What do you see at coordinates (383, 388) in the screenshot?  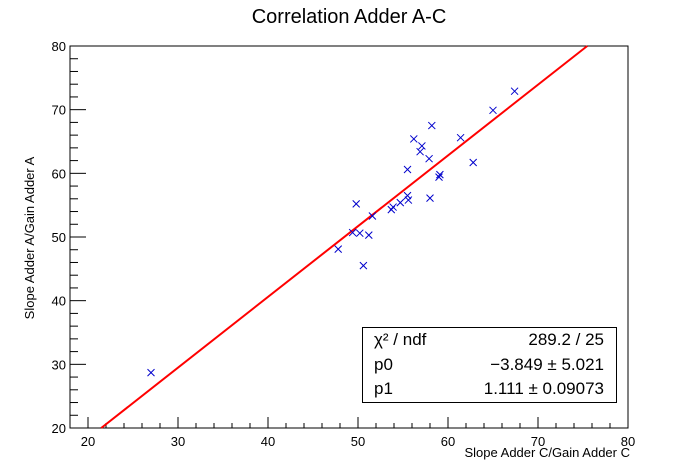 I see `p1-label: p1` at bounding box center [383, 388].